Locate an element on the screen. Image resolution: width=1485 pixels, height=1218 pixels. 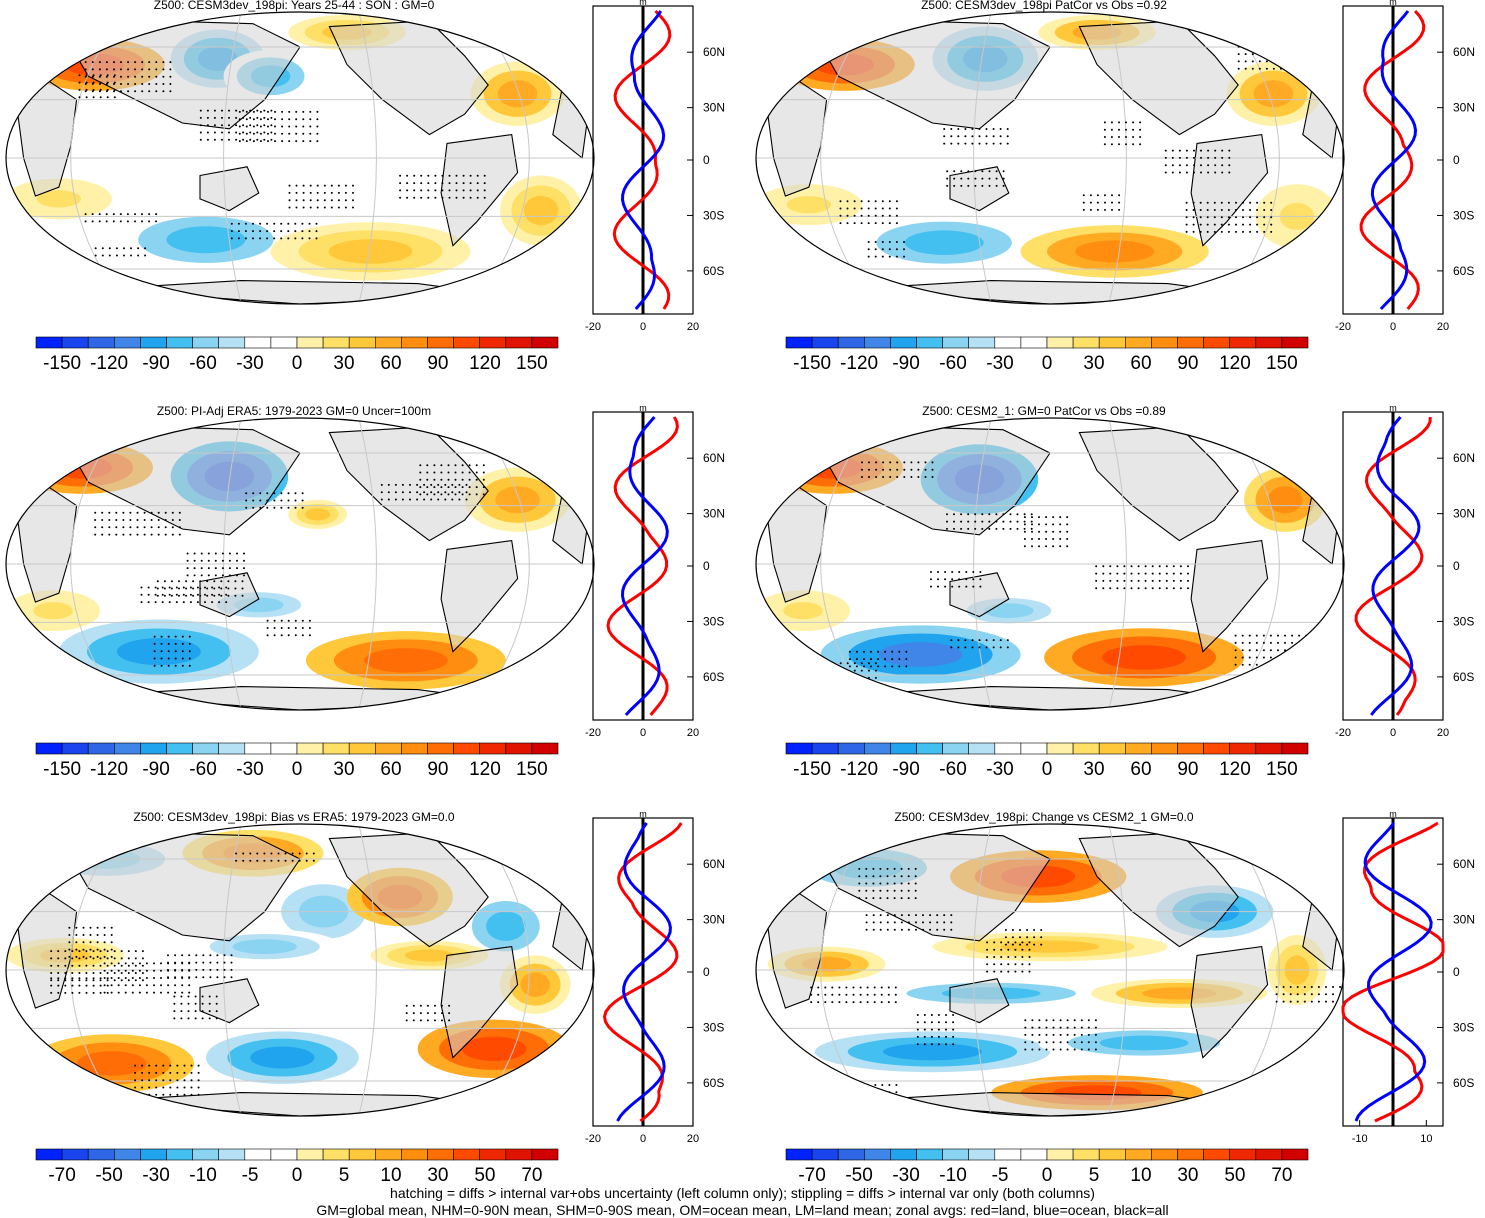
colorbar-label: -5 is located at coordinates (1000, 1175).